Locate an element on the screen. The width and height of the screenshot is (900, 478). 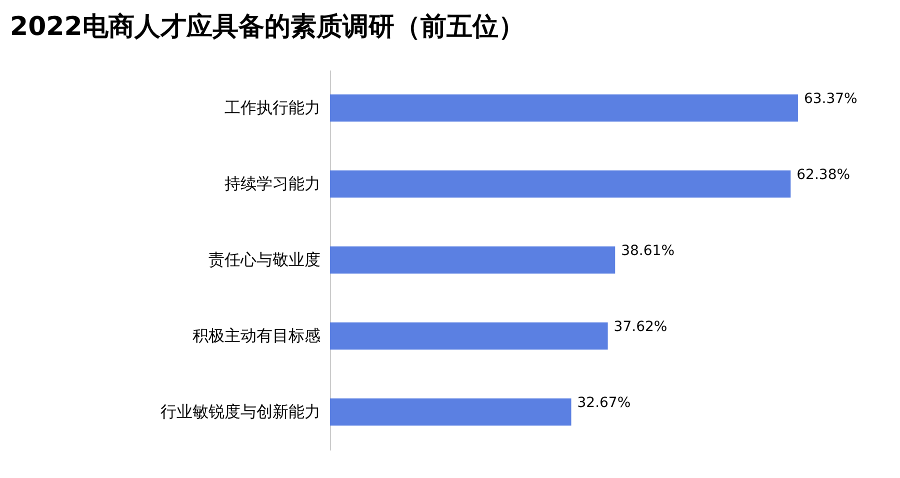
data-label: 38.61% is located at coordinates (648, 251).